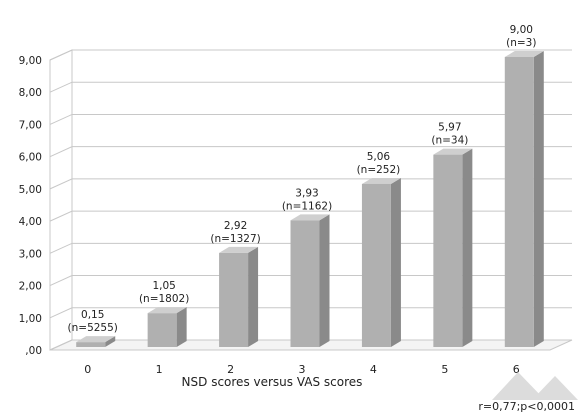  What do you see at coordinates (307, 206) in the screenshot?
I see `n-label: (n=1162)` at bounding box center [307, 206].